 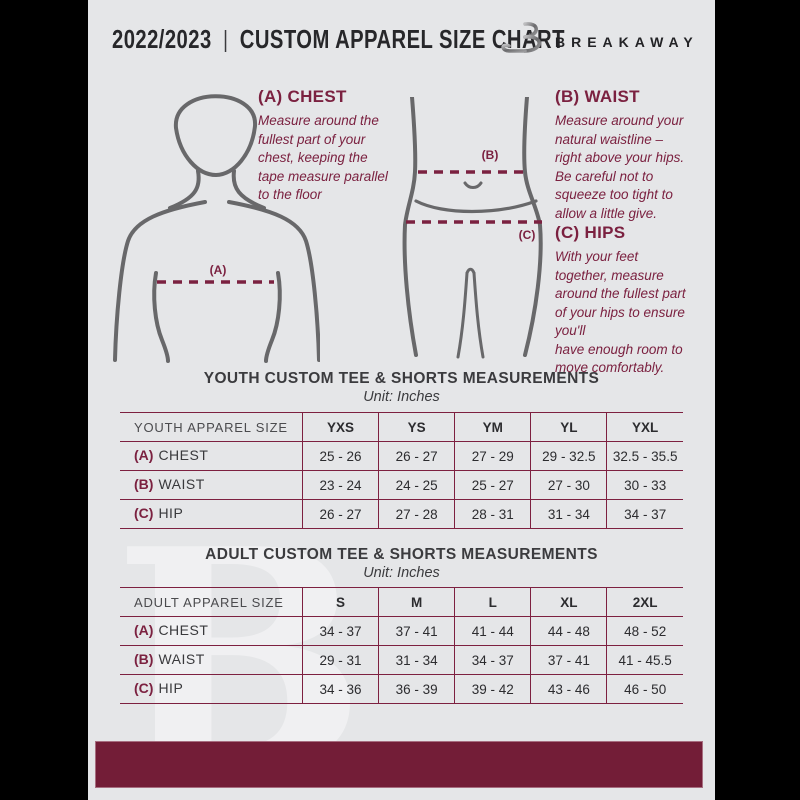 What do you see at coordinates (401, 554) in the screenshot?
I see `adult-section-title: ADULT CUSTOM TEE & SHORTS MEASUREMENTS` at bounding box center [401, 554].